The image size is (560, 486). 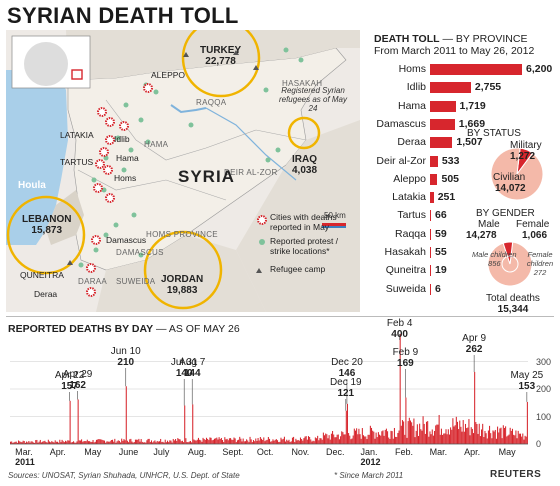 I want to click on x-tick-label: June, so click(x=128, y=452).